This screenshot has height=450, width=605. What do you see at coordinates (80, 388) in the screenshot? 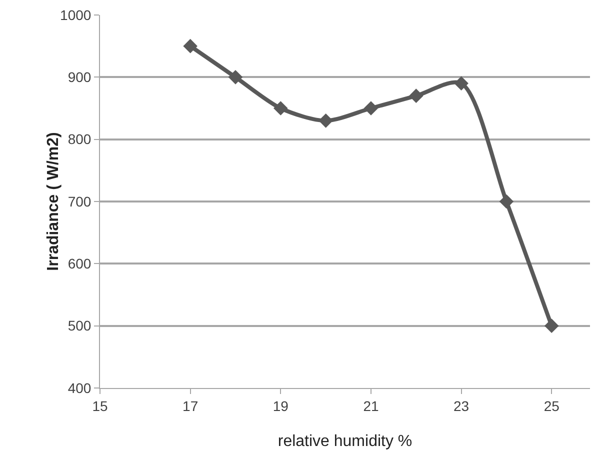
I see `y-tick-label: 400` at bounding box center [80, 388].